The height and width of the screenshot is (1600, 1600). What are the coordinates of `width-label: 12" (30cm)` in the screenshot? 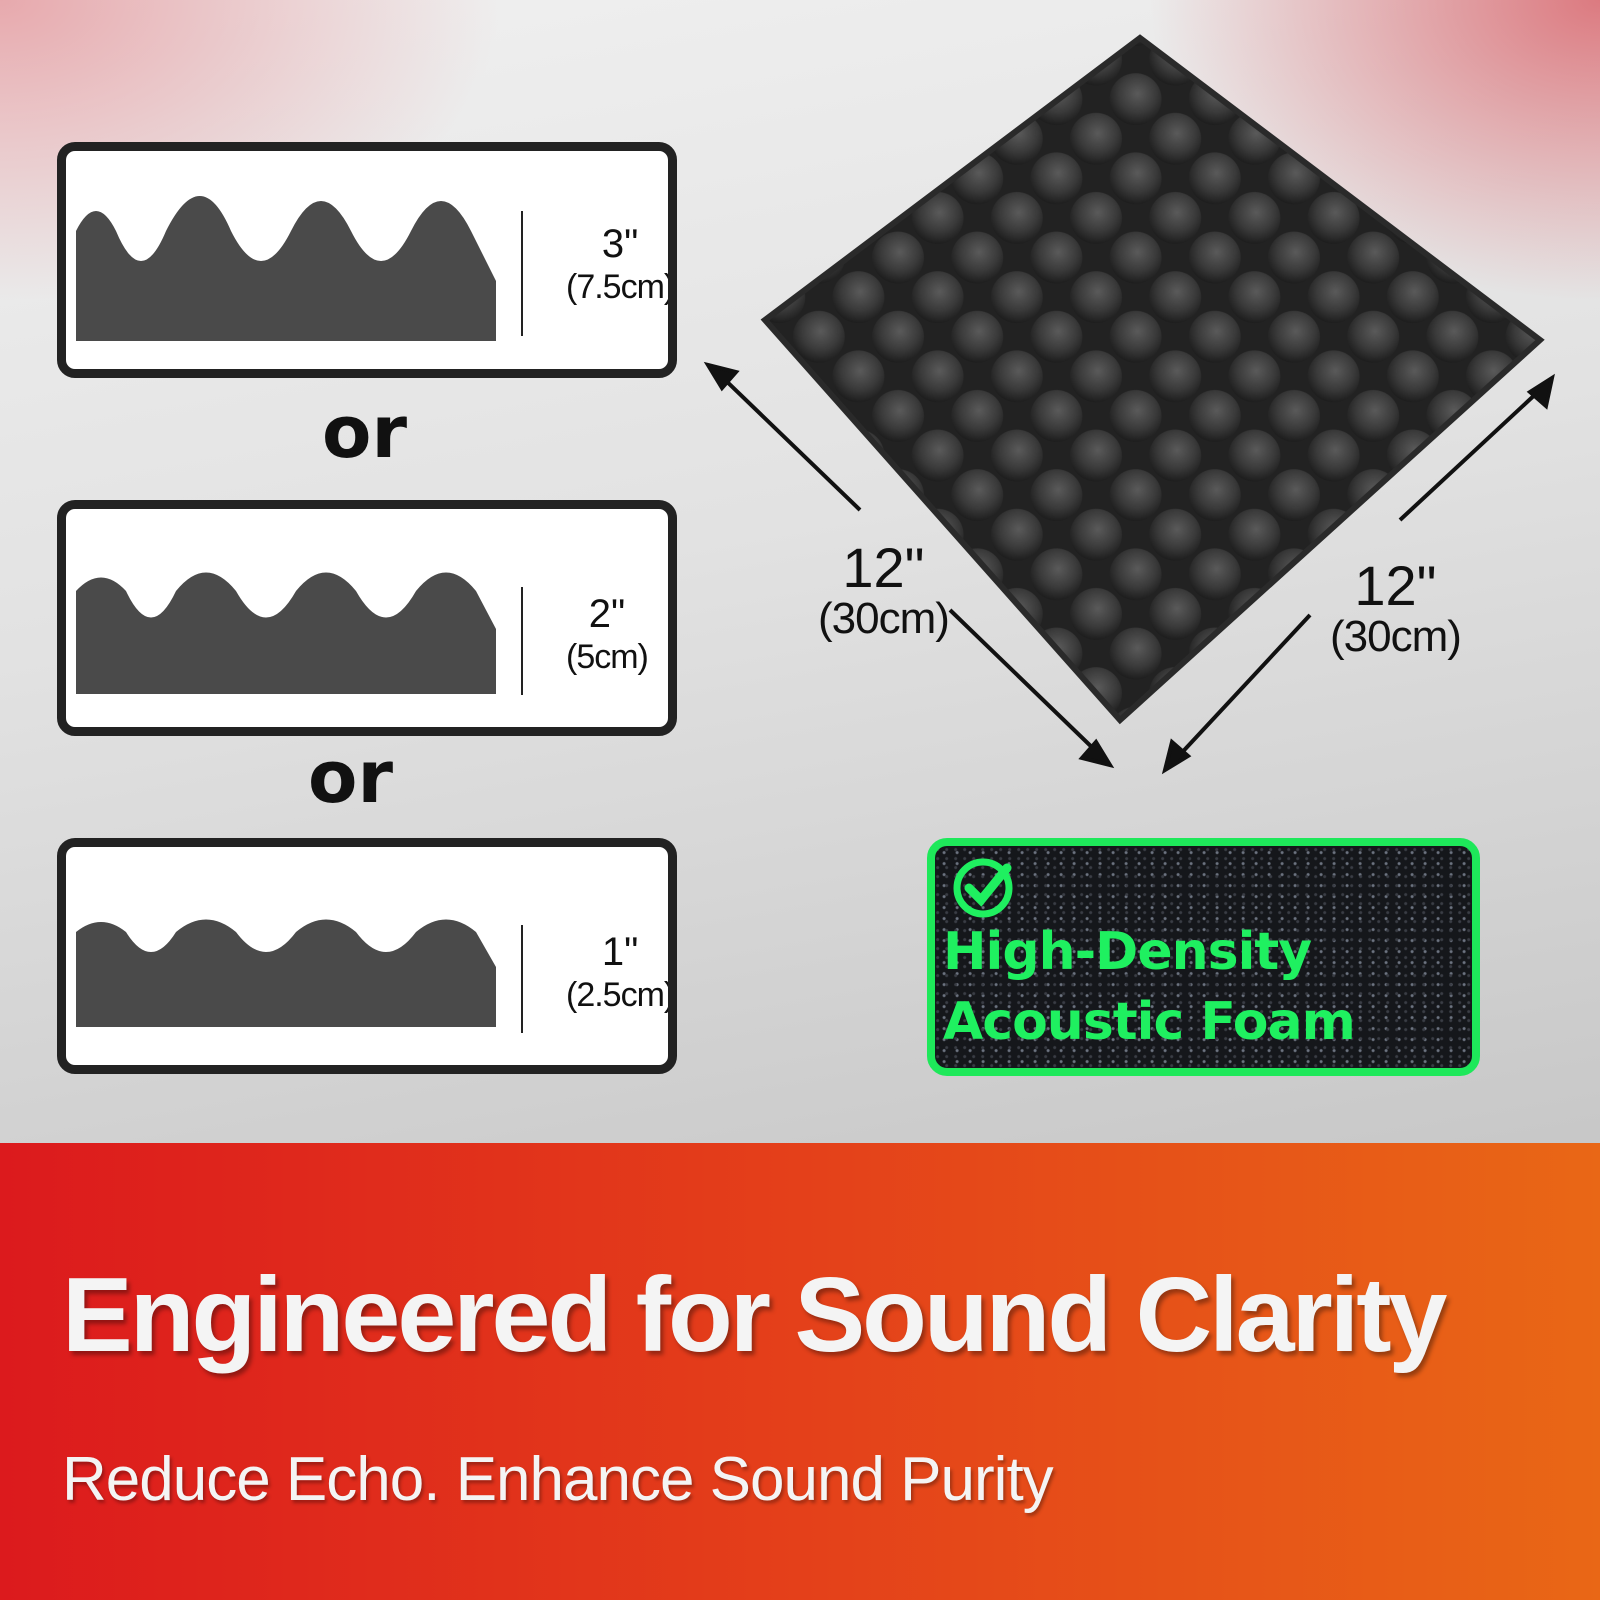 It's located at (884, 589).